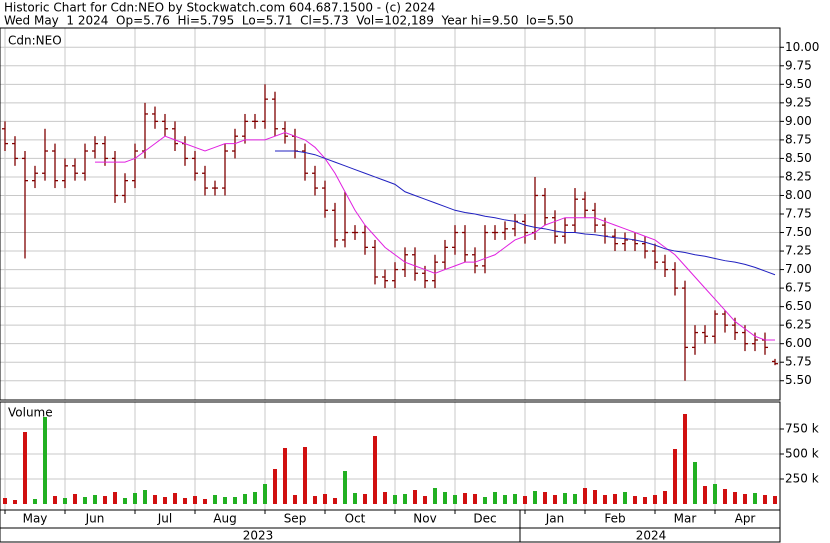 The image size is (830, 543). Describe the element at coordinates (424, 519) in the screenshot. I see `x-tick-label: Nov` at that location.